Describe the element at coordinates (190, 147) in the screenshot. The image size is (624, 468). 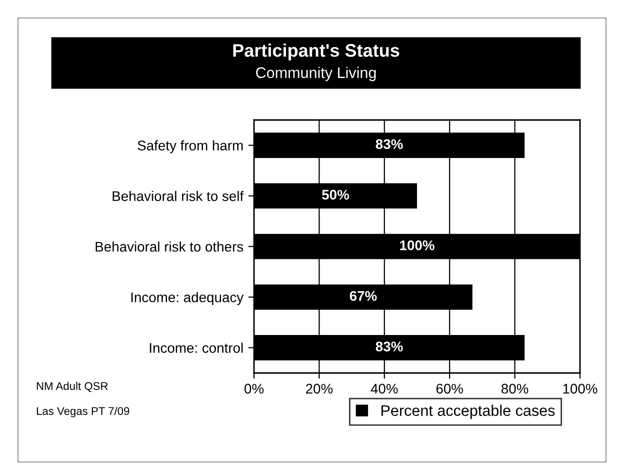
I see `y-tick-label: Safety from harm` at that location.